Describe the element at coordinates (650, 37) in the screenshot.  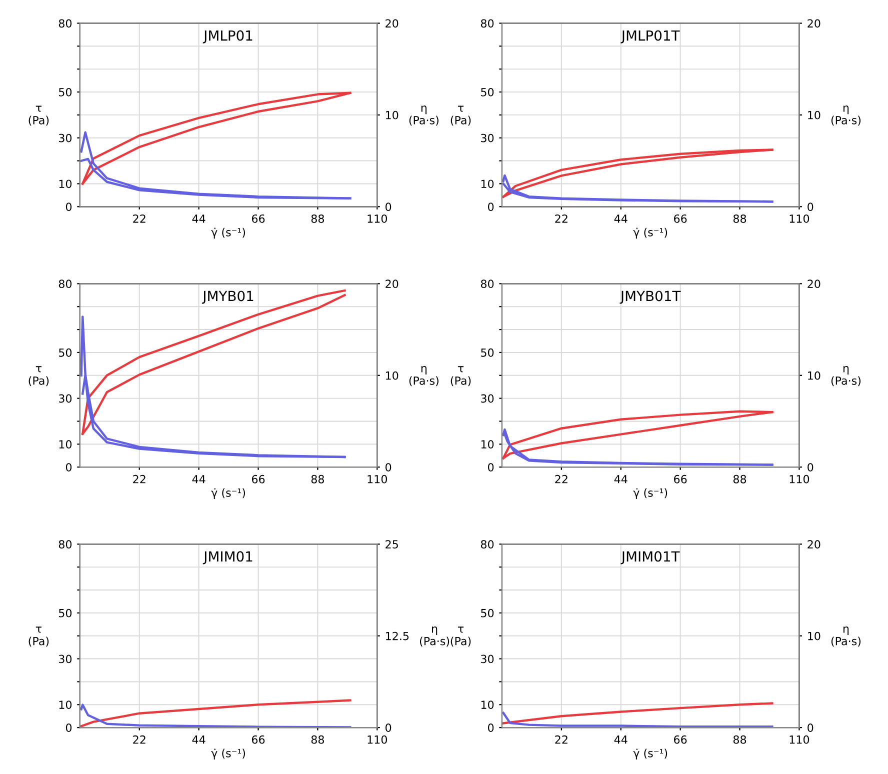
I see `chart-title: JMLP01T` at that location.